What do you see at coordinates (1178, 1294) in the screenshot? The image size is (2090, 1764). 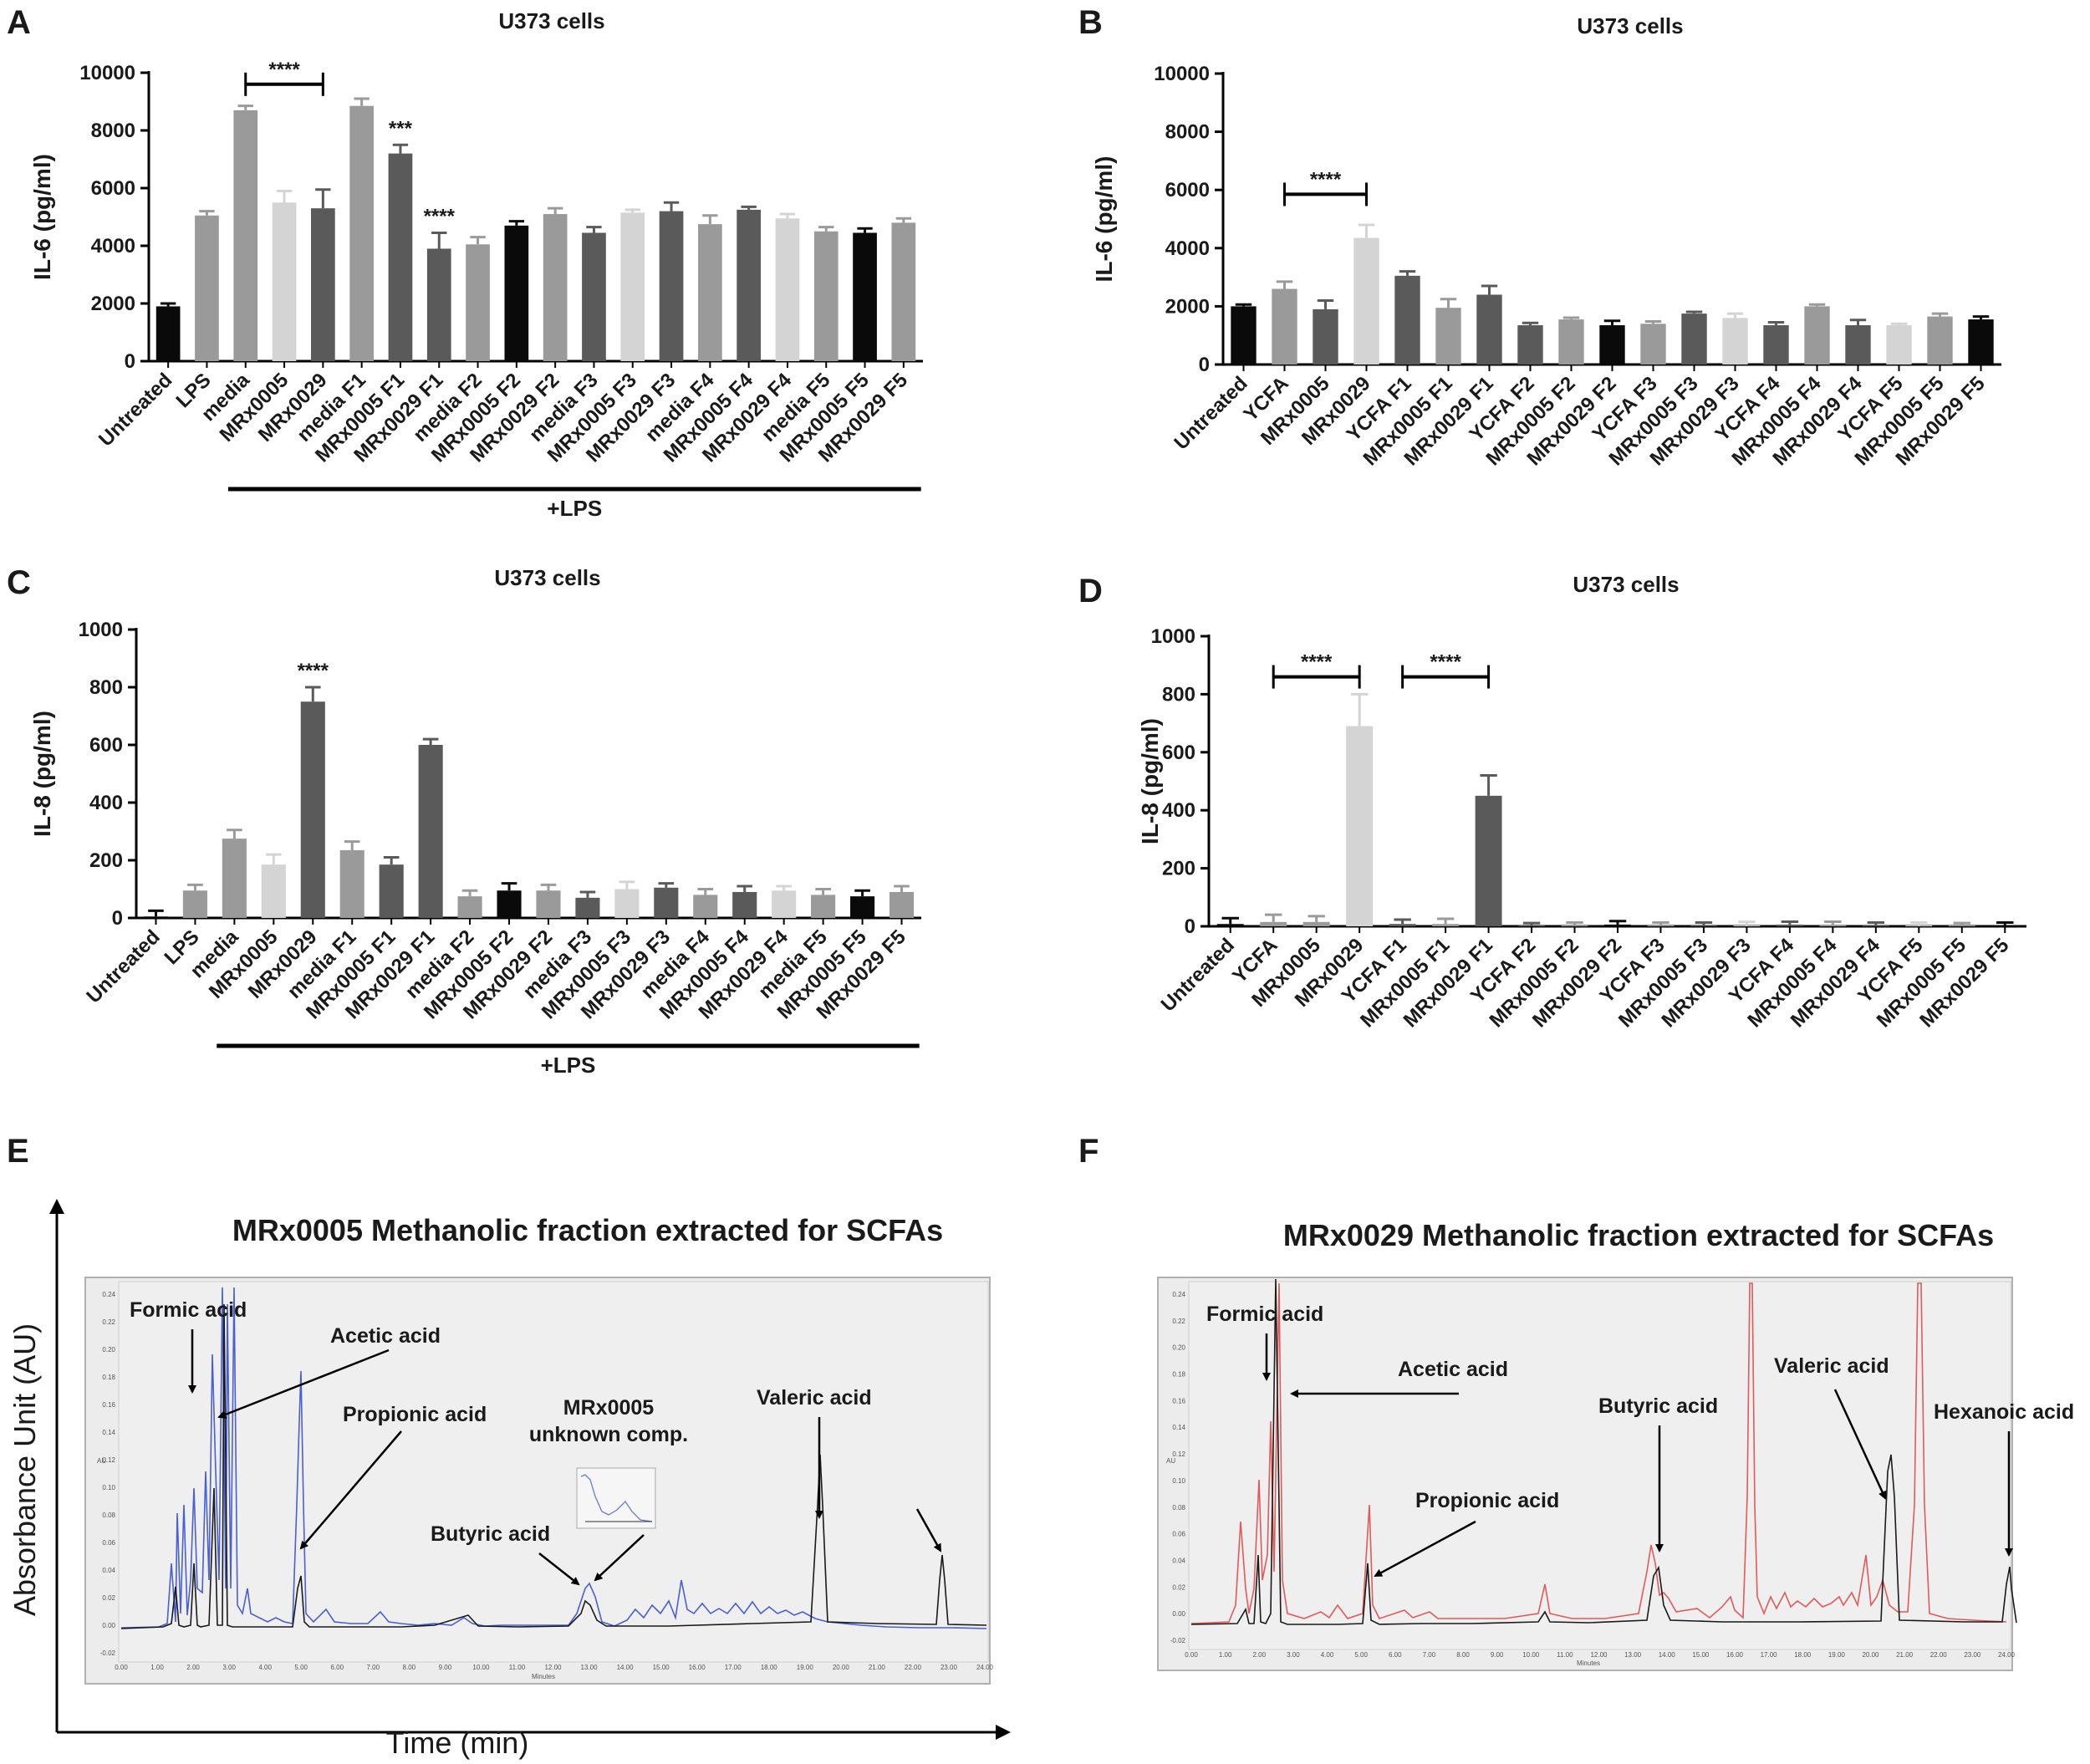 I see `chrom-f-y-tick-label: 0.24` at bounding box center [1178, 1294].